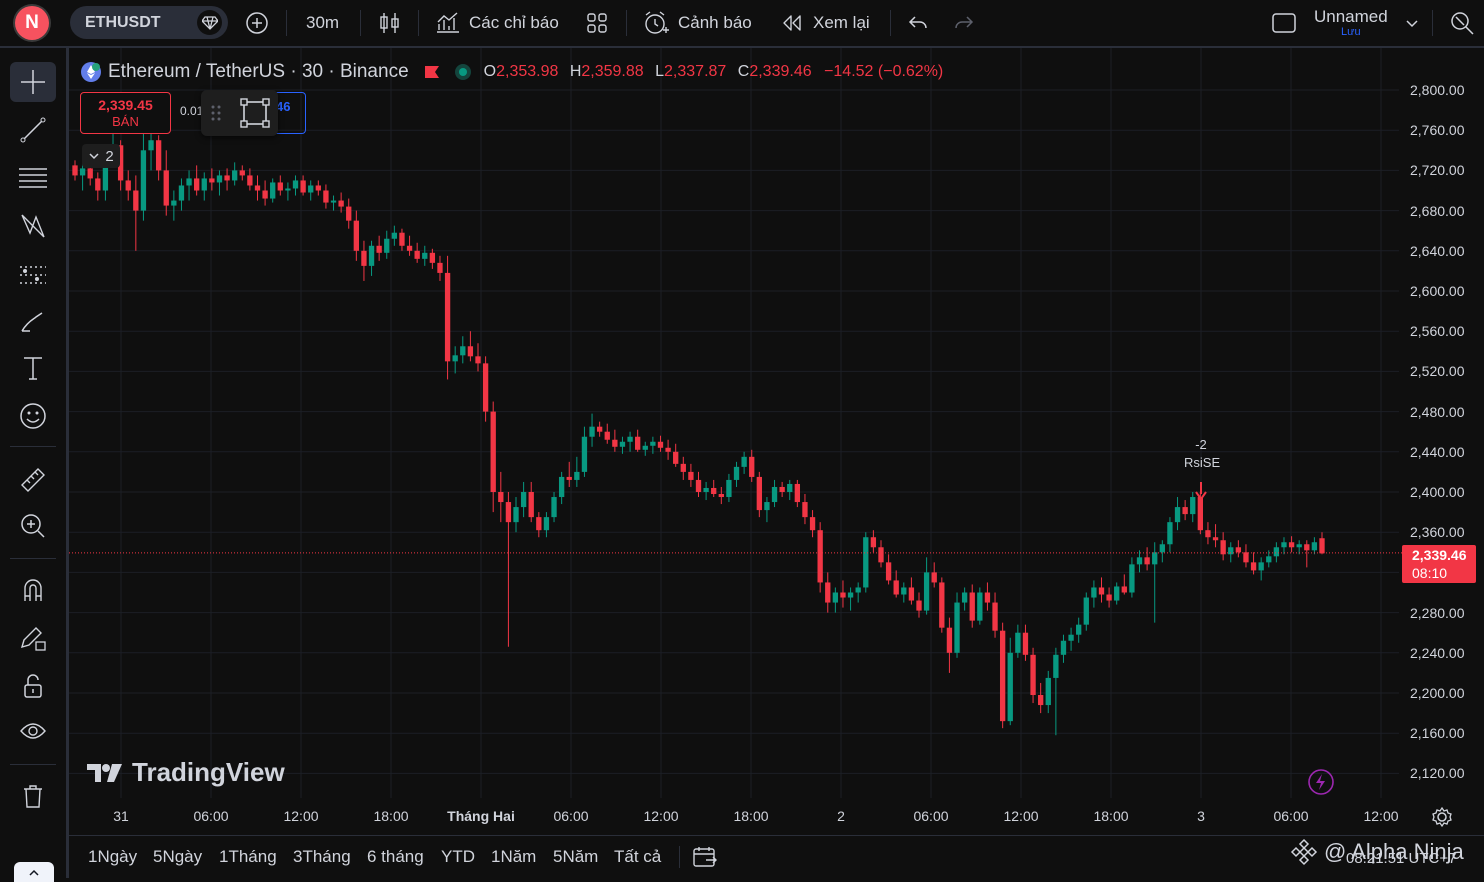 Image resolution: width=1484 pixels, height=882 pixels. What do you see at coordinates (255, 113) in the screenshot?
I see `select-rectangle-icon` at bounding box center [255, 113].